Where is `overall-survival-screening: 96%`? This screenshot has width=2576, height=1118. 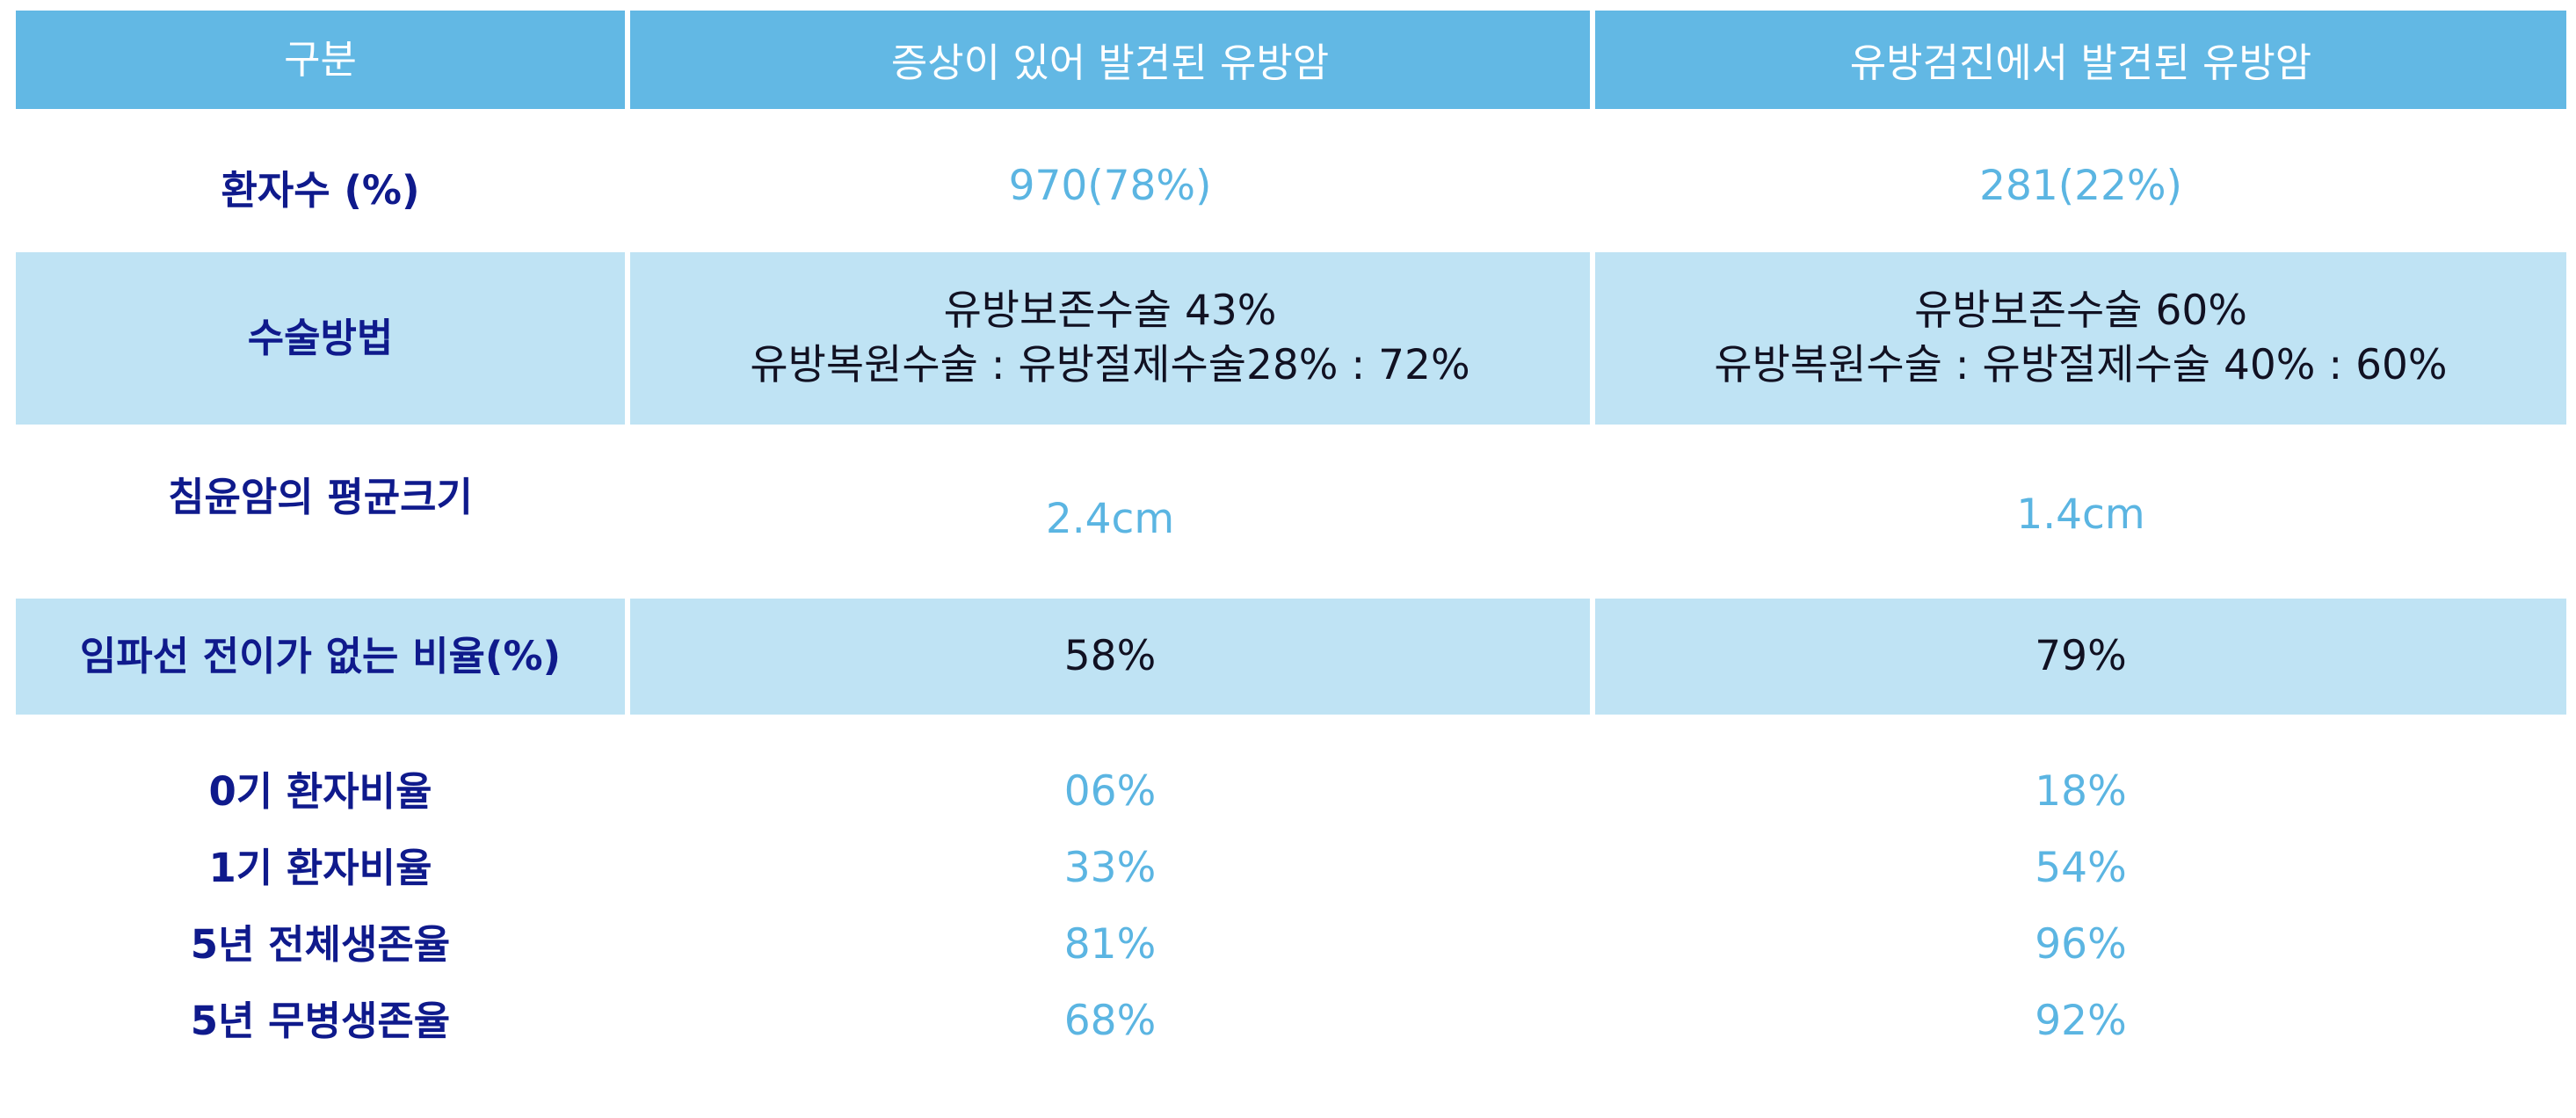 overall-survival-screening: 96% is located at coordinates (2081, 944).